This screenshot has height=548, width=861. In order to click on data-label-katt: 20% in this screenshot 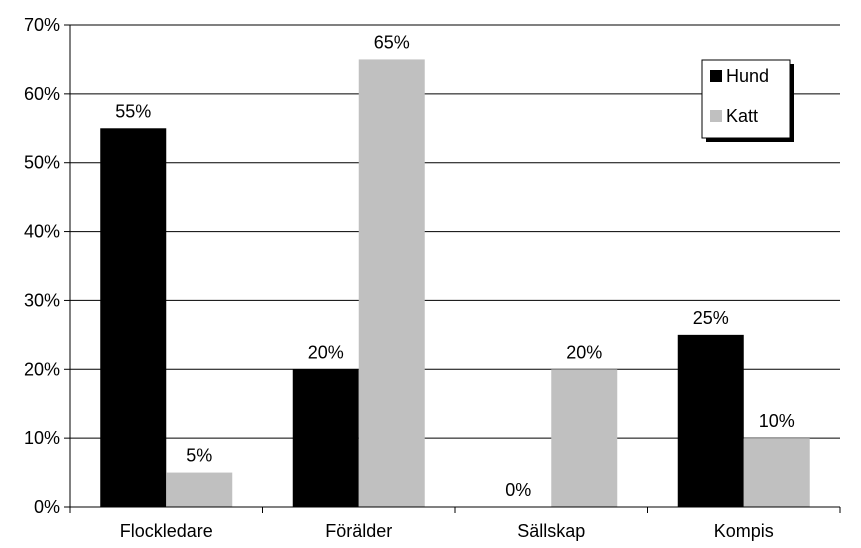, I will do `click(584, 352)`.